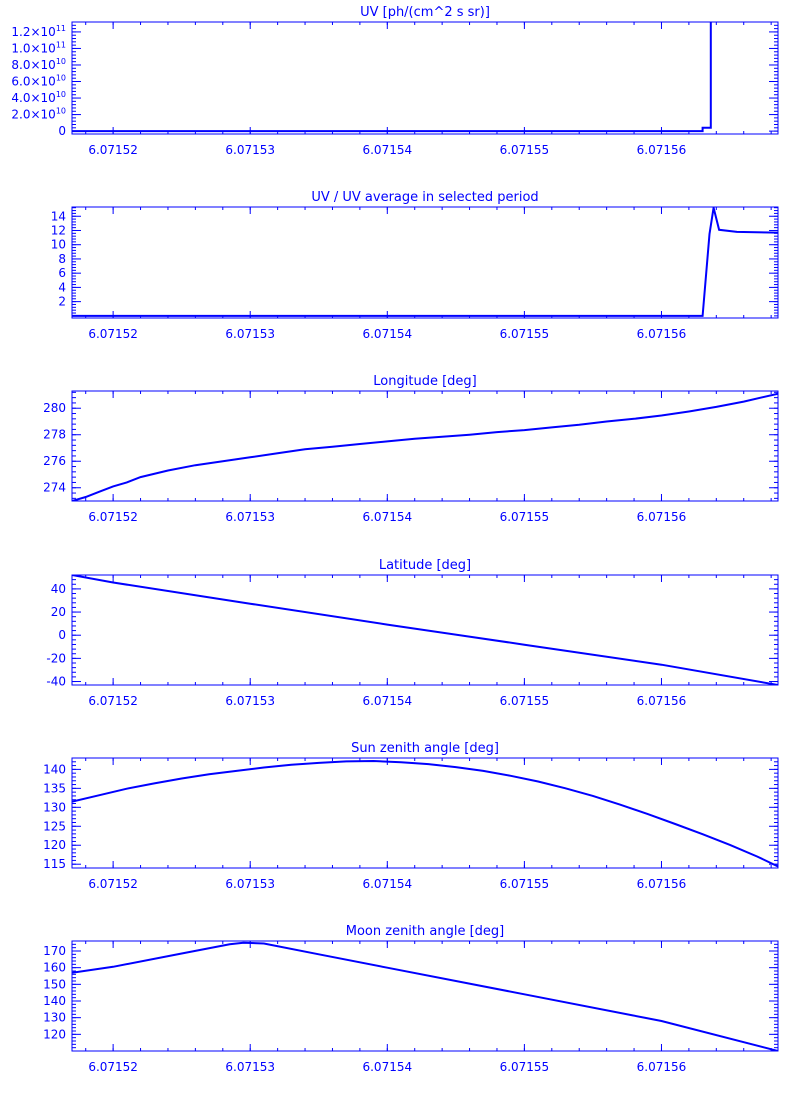 The width and height of the screenshot is (800, 1100). What do you see at coordinates (424, 381) in the screenshot?
I see `chart-title: Longitude [deg]` at bounding box center [424, 381].